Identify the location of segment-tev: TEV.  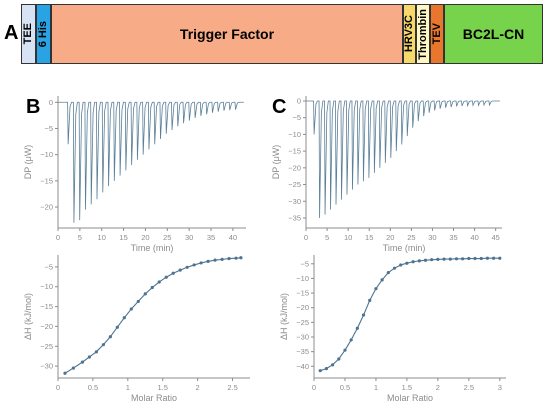
(437, 34).